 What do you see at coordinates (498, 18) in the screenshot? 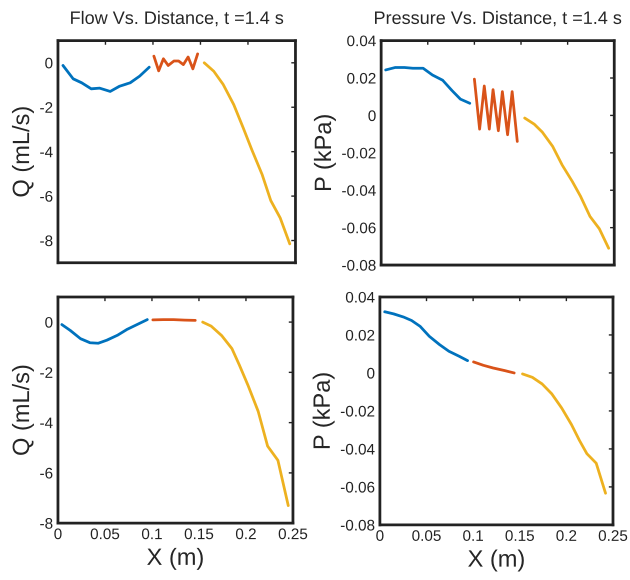
I see `chart-title: Pressure Vs. Distance, t =1.4 s` at bounding box center [498, 18].